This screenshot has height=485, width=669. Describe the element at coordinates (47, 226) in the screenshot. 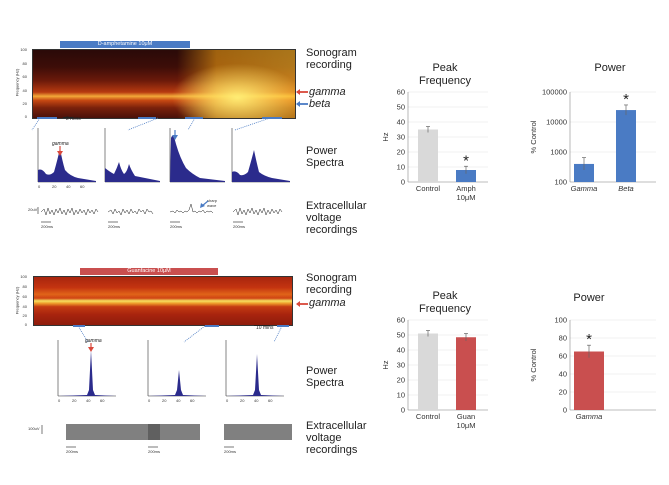

I see `top-ms-scale-1: 200ms` at that location.